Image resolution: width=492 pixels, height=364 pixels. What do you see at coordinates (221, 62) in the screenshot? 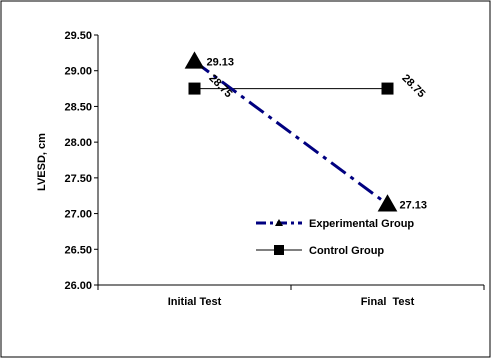
I see `experimental-data-label: 29.13` at bounding box center [221, 62].